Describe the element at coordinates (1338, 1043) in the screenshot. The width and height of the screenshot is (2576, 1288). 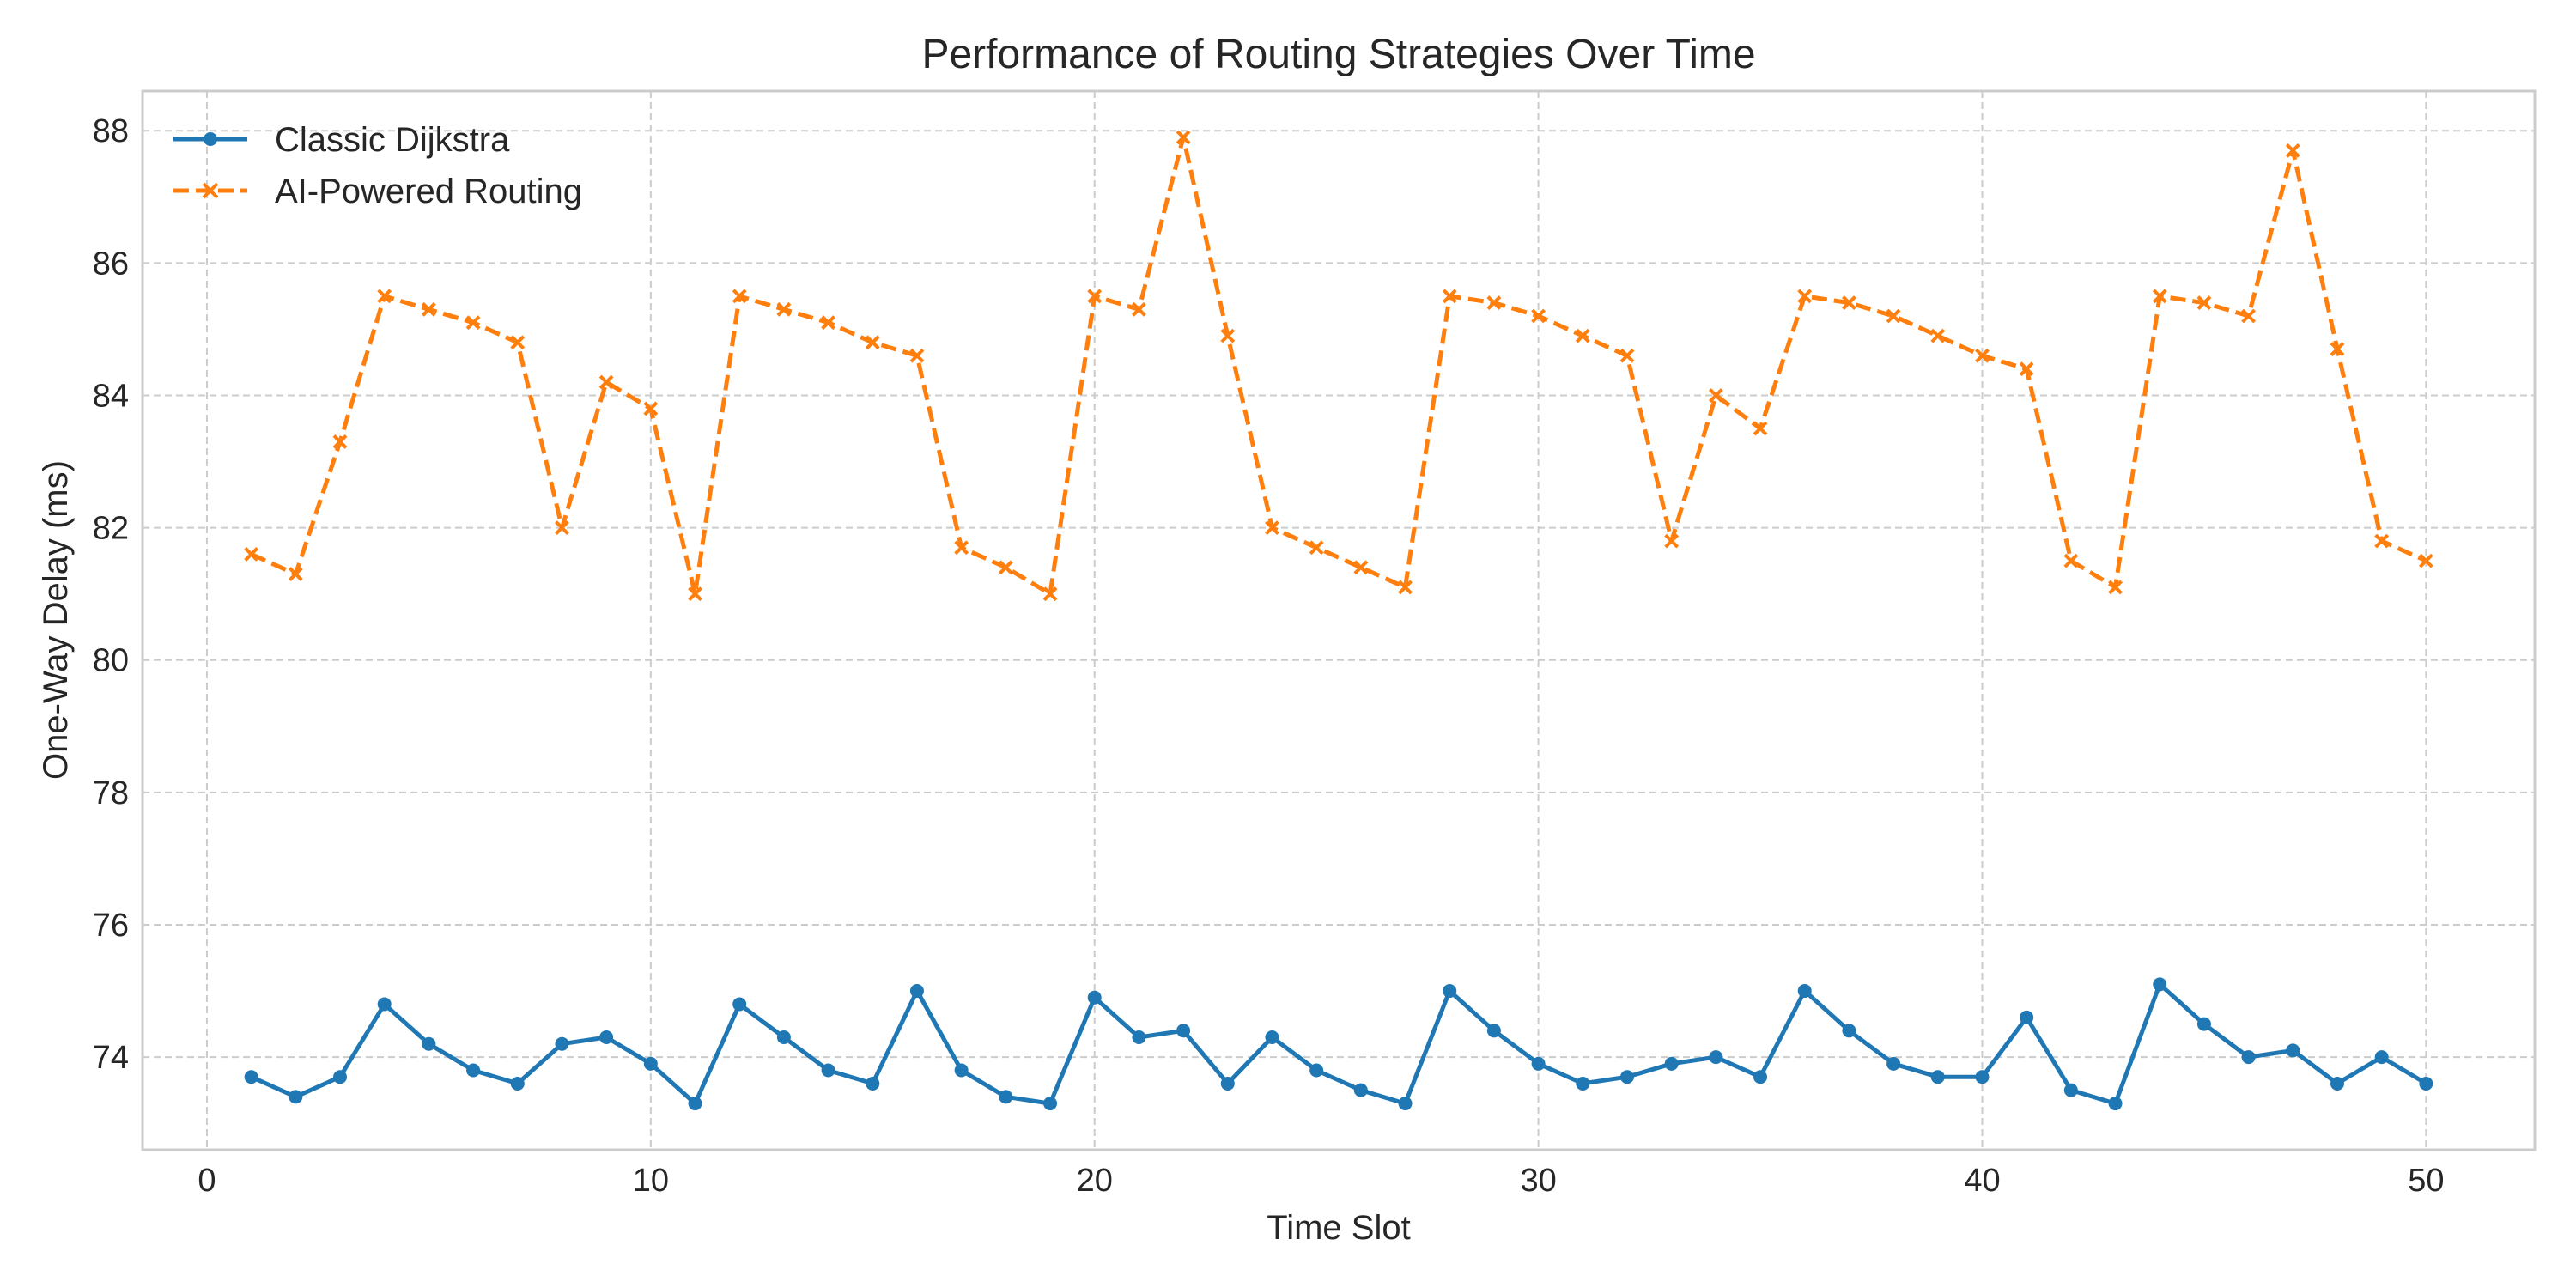
I see `series-line-classic-dijkstra` at that location.